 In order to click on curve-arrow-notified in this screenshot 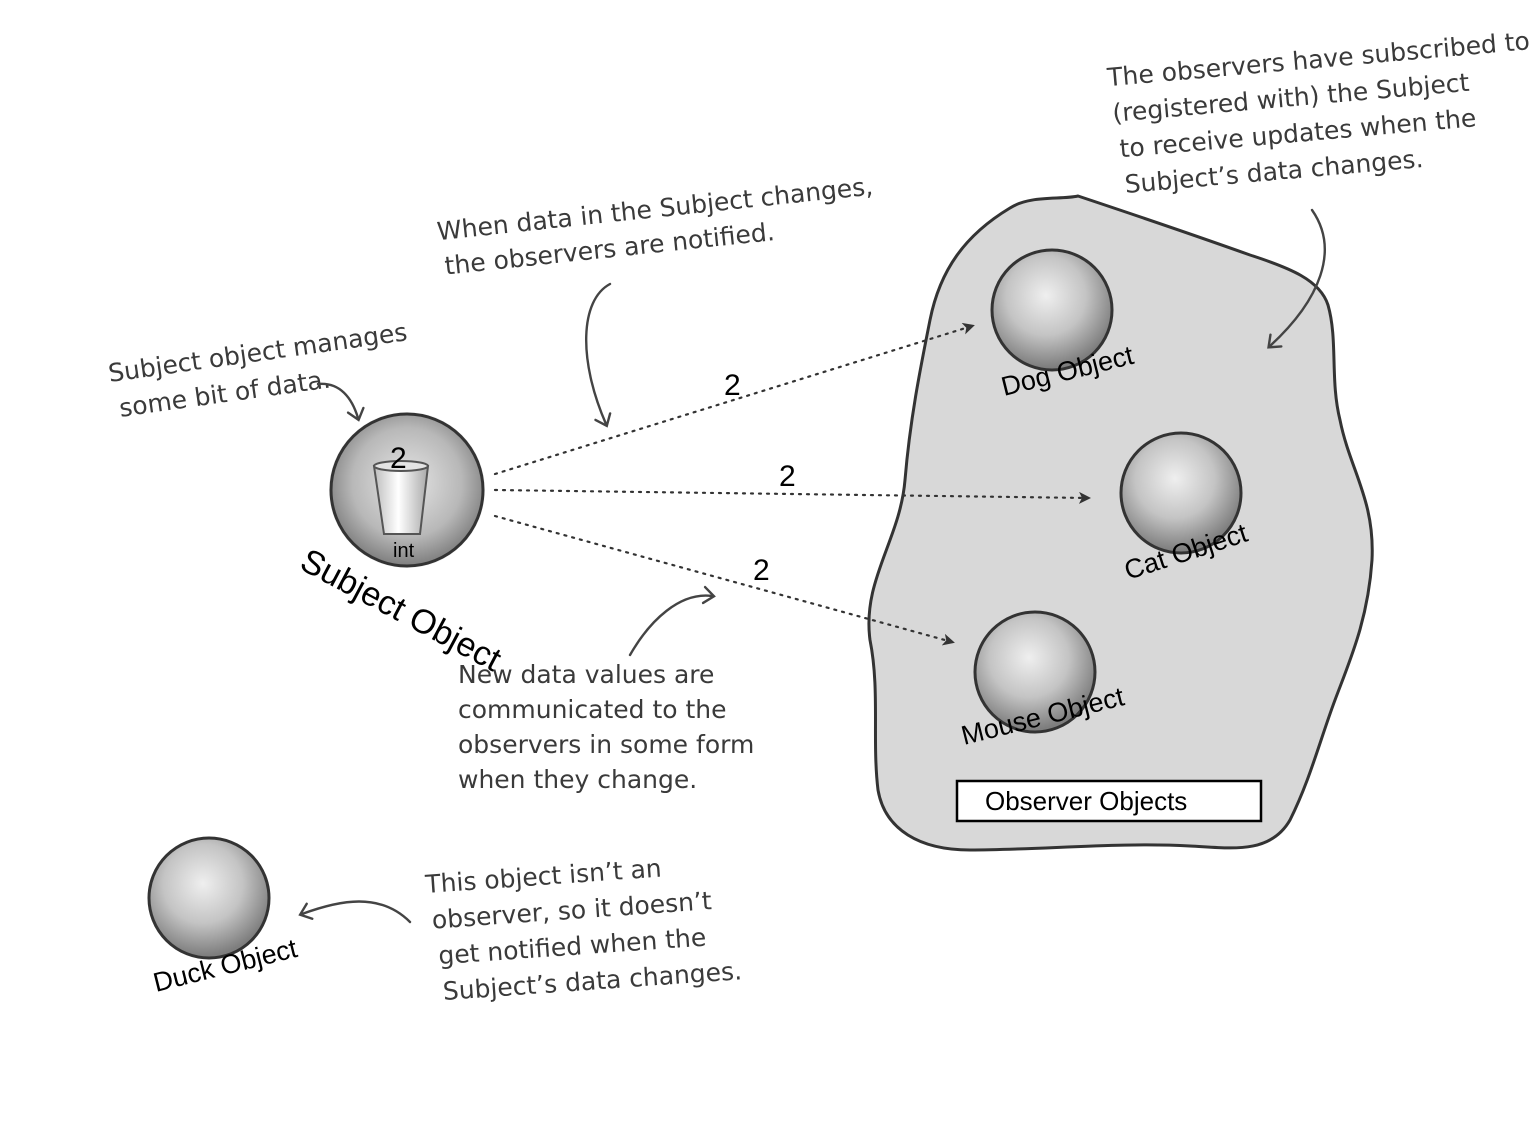, I will do `click(598, 355)`.